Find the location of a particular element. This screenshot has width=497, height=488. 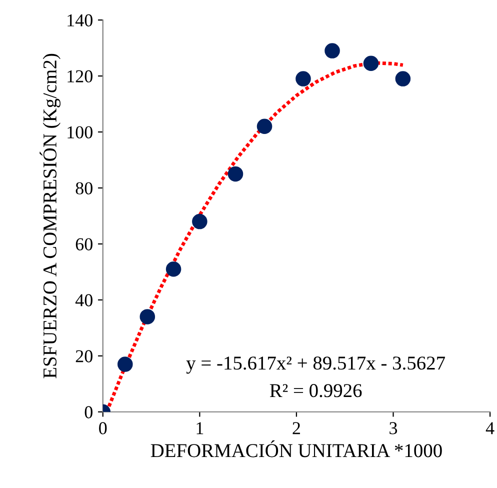

y-tick-label: 120 is located at coordinates (80, 76).